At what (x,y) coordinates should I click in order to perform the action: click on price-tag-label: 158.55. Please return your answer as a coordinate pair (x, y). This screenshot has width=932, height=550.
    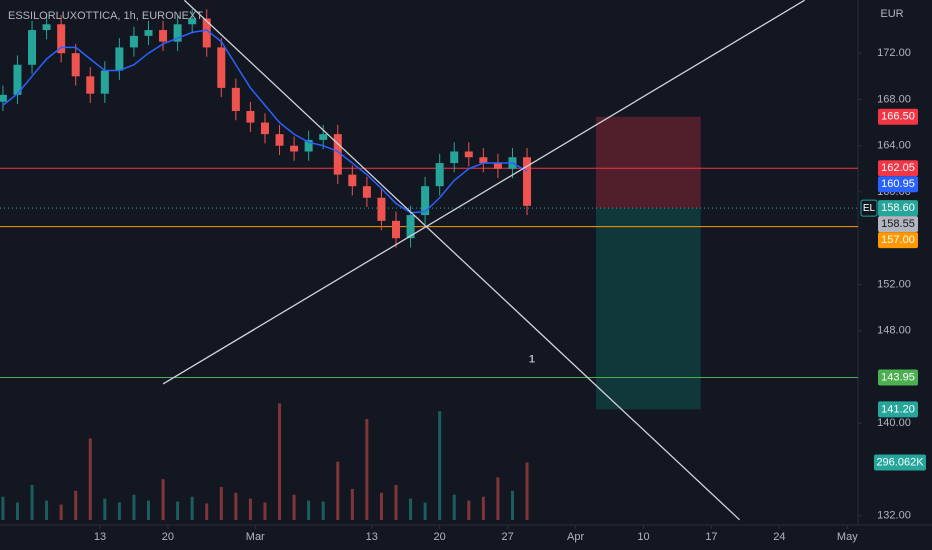
    Looking at the image, I should click on (898, 224).